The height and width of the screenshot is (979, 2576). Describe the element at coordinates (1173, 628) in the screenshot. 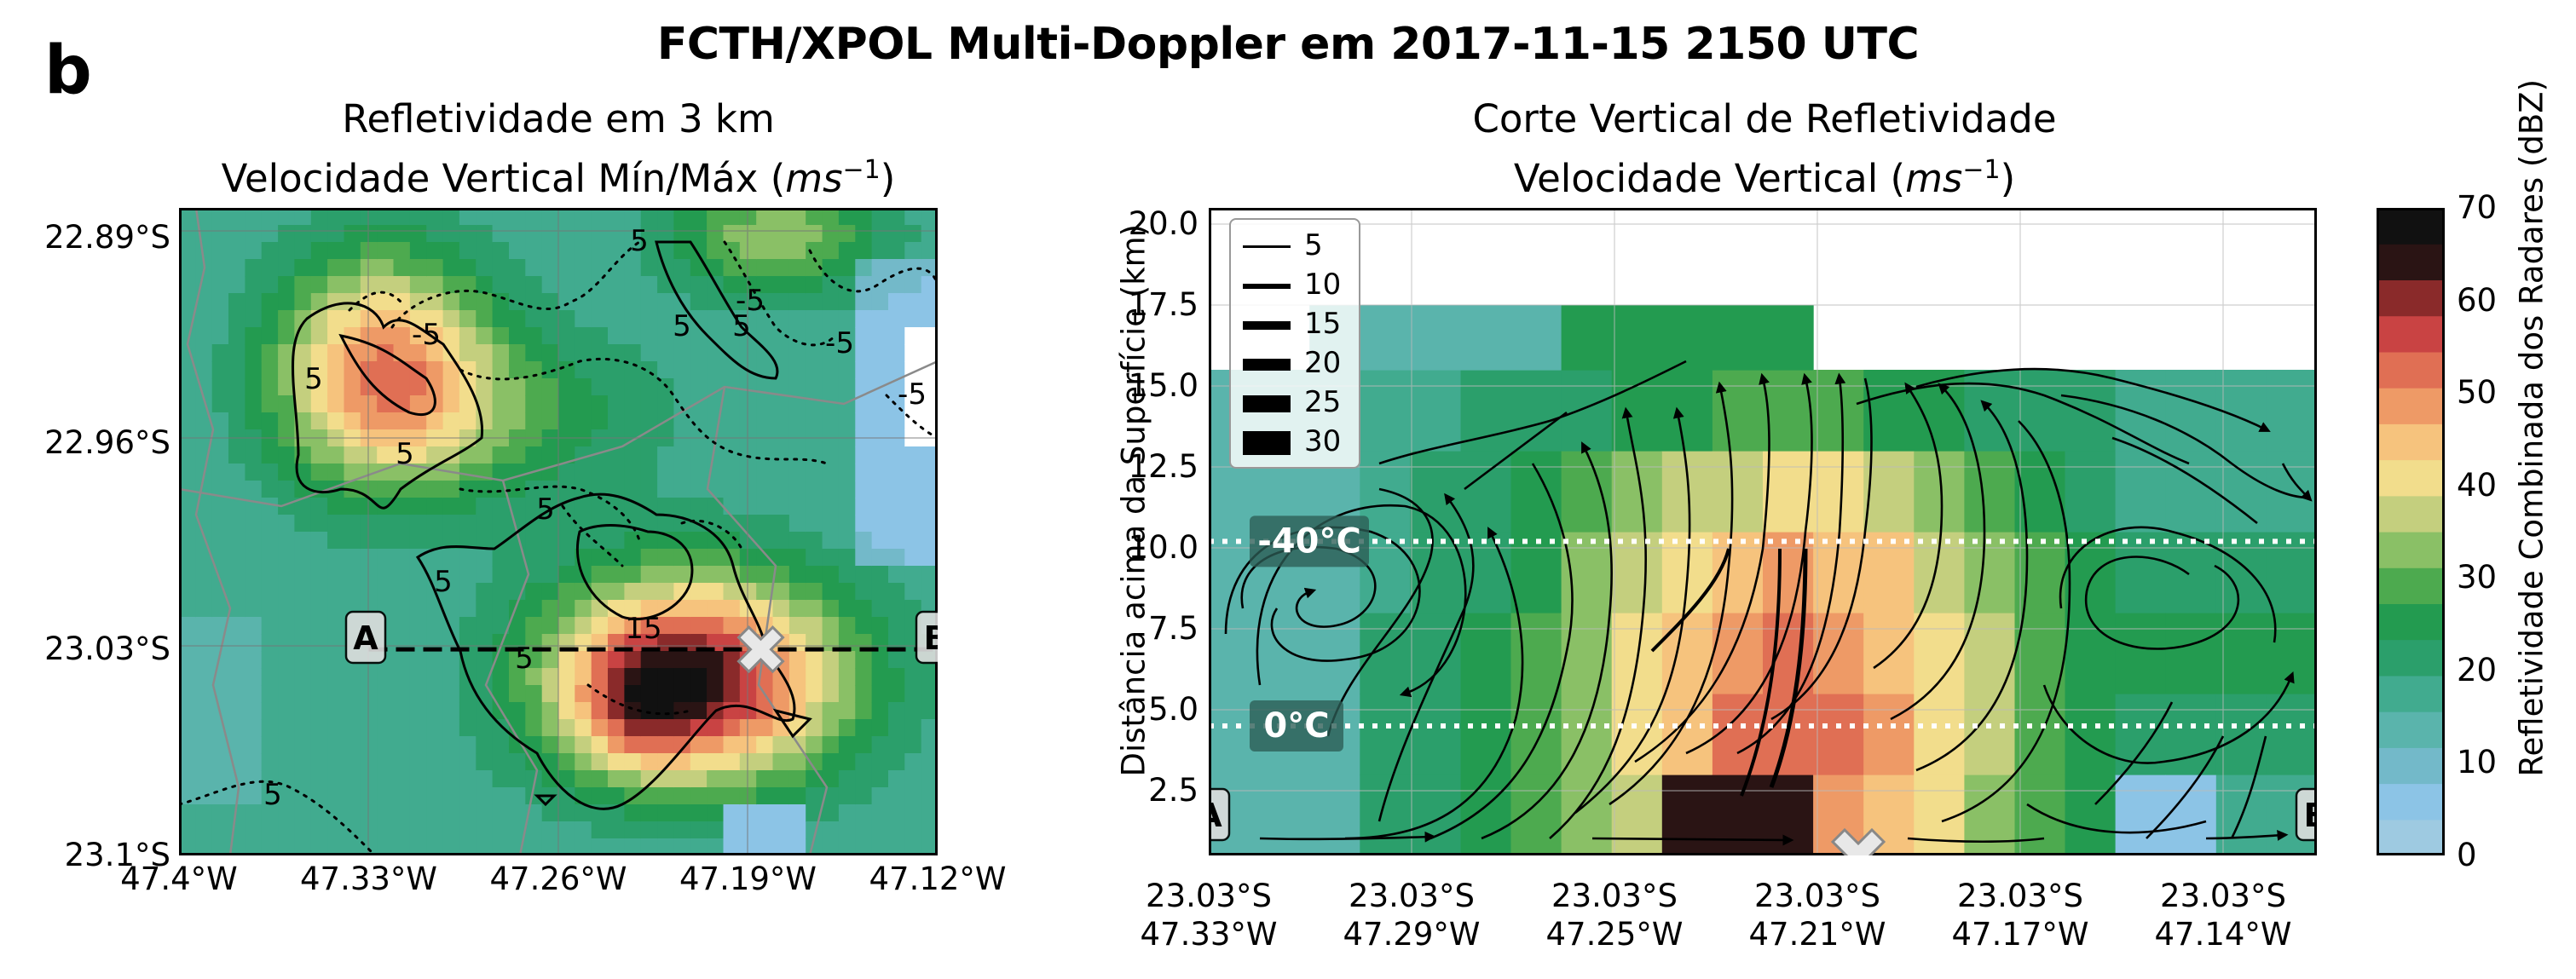

I see `section-y-tick: 7.5` at that location.